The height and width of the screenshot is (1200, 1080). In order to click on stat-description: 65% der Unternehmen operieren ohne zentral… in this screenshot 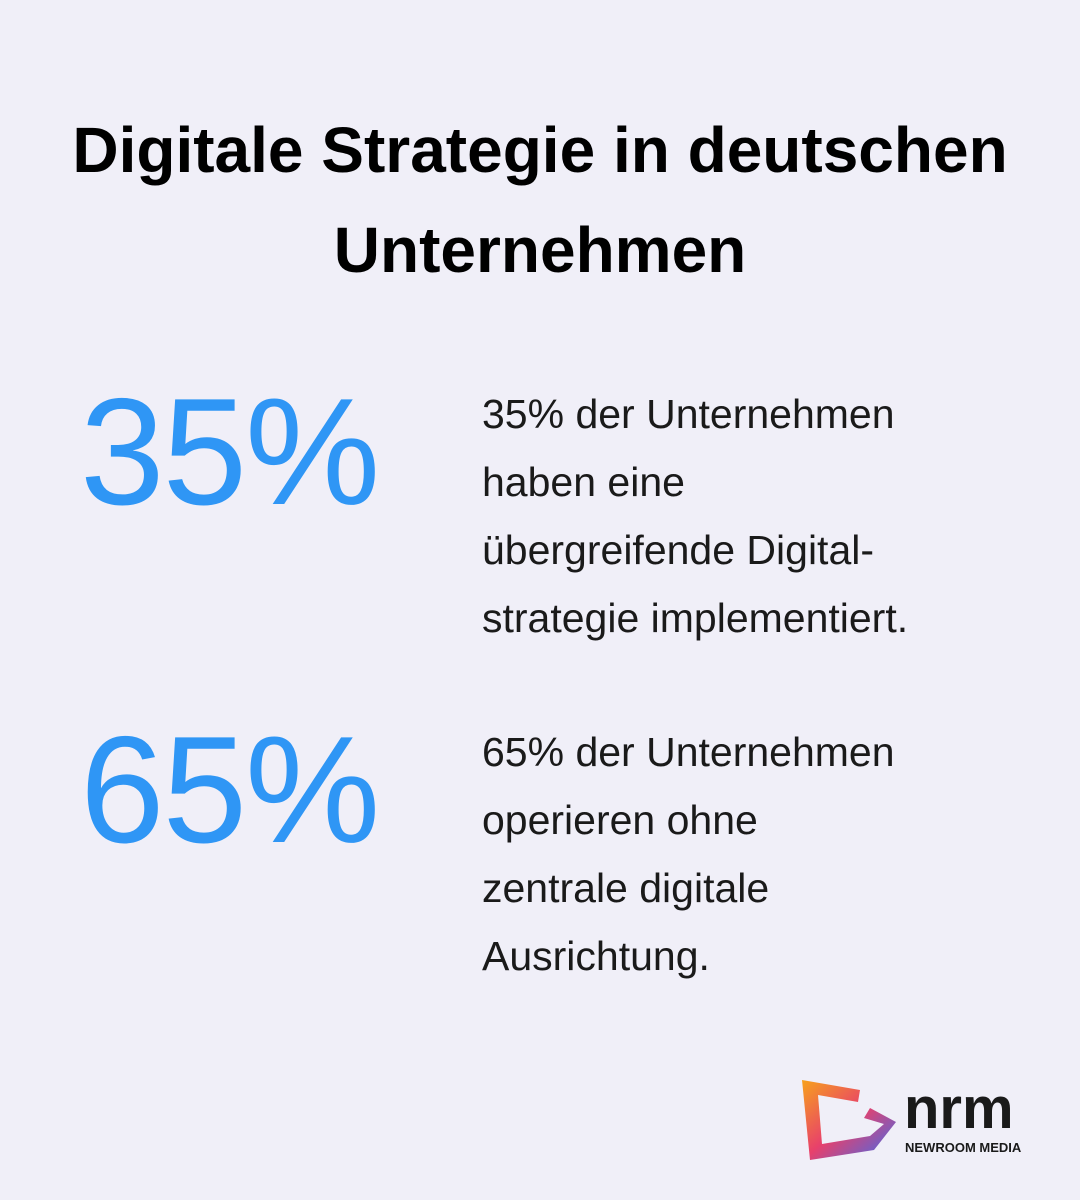, I will do `click(688, 854)`.